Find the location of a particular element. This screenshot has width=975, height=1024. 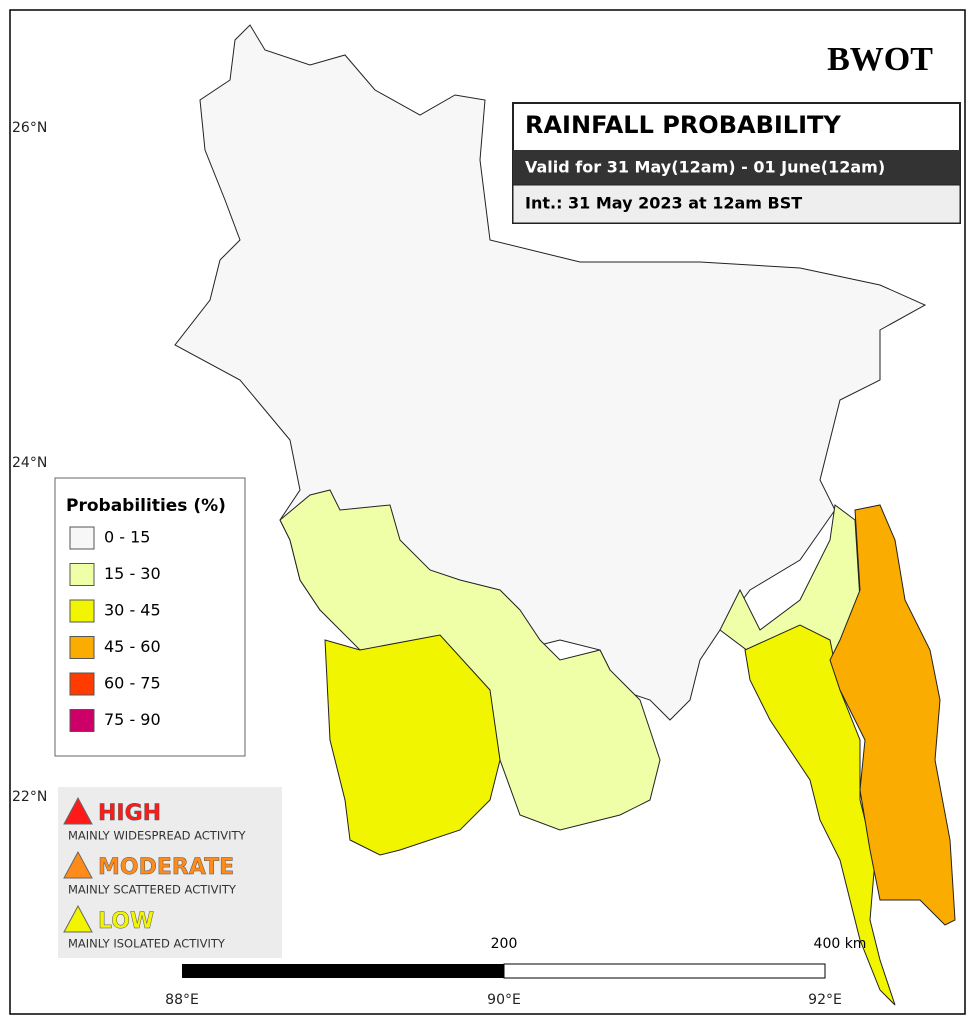

alert-box is located at coordinates (170, 872).